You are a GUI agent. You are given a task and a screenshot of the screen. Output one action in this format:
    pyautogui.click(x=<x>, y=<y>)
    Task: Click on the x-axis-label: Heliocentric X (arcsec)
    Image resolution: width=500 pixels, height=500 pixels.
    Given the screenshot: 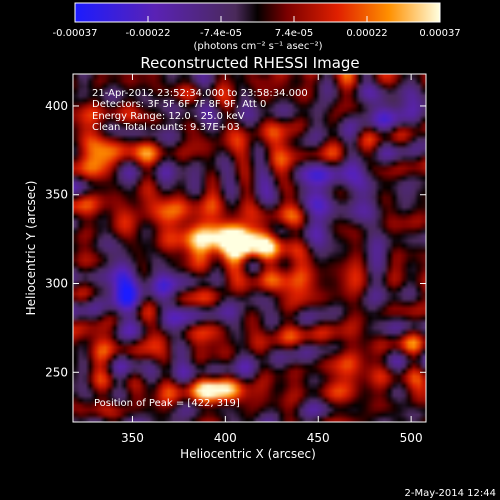 What is the action you would take?
    pyautogui.click(x=248, y=454)
    